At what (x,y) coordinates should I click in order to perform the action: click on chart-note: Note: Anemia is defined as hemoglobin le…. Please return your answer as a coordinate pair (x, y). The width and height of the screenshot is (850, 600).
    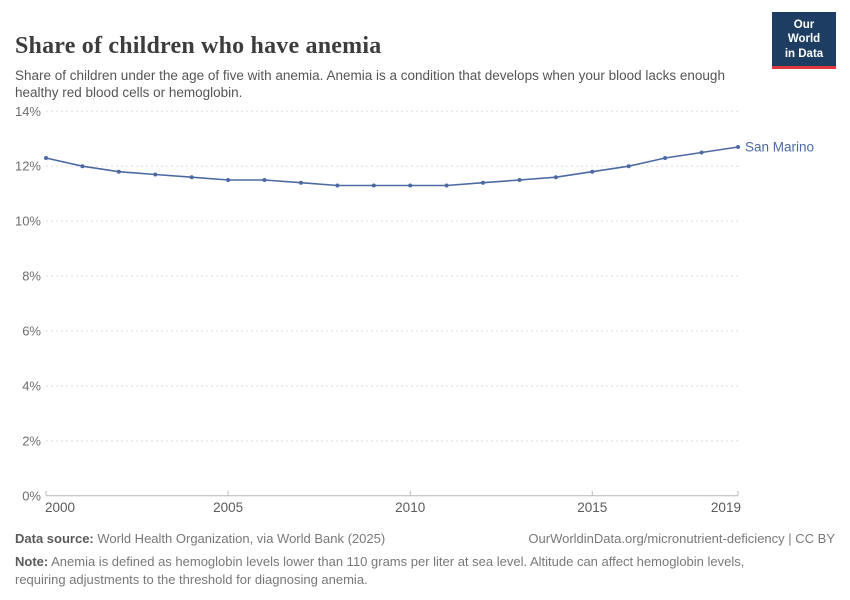
    Looking at the image, I should click on (387, 571).